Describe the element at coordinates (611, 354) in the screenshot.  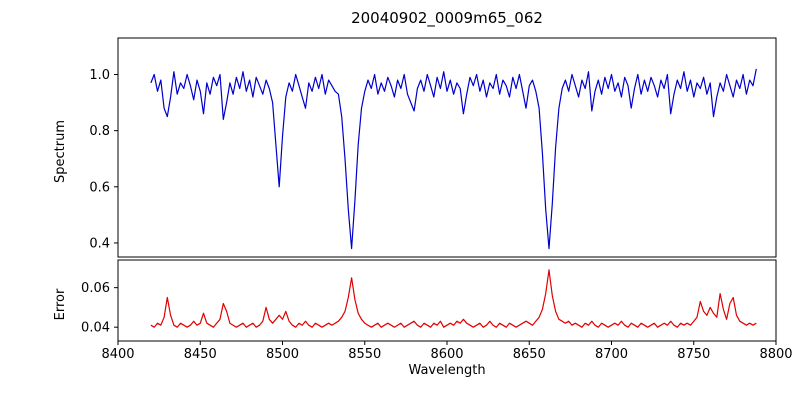
I see `x-tick-label: 8700` at that location.